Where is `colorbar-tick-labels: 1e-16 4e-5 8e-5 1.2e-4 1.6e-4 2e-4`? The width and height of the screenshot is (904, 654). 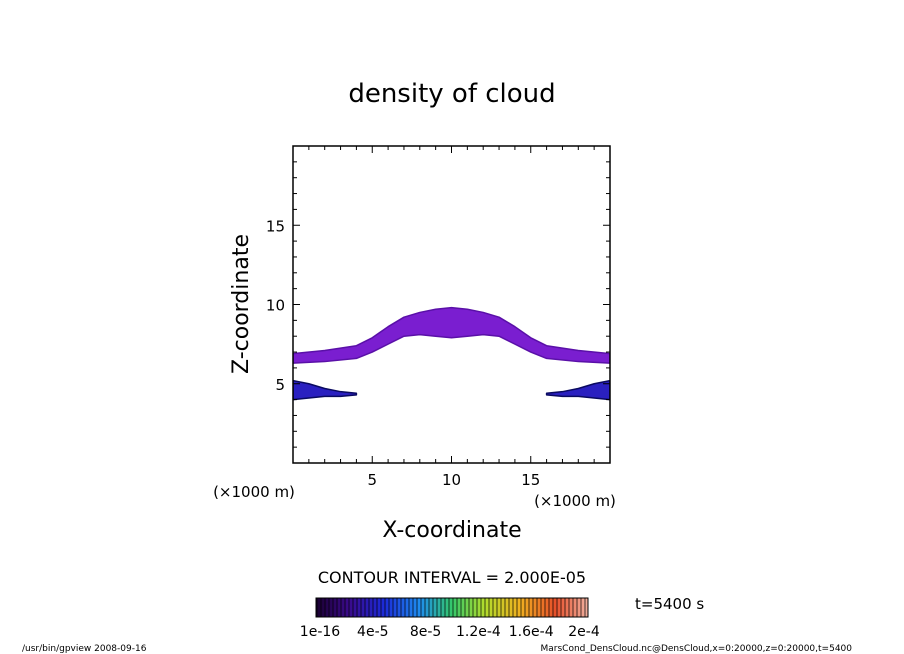
colorbar-tick-labels: 1e-16 4e-5 8e-5 1.2e-4 1.6e-4 2e-4 is located at coordinates (450, 632).